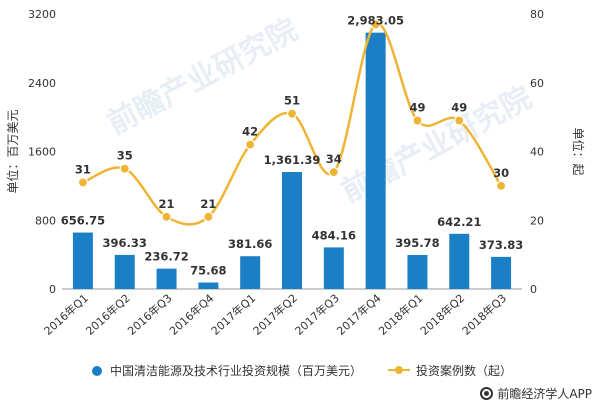  I want to click on x-tick-label: 2017年Q1, so click(233, 314).